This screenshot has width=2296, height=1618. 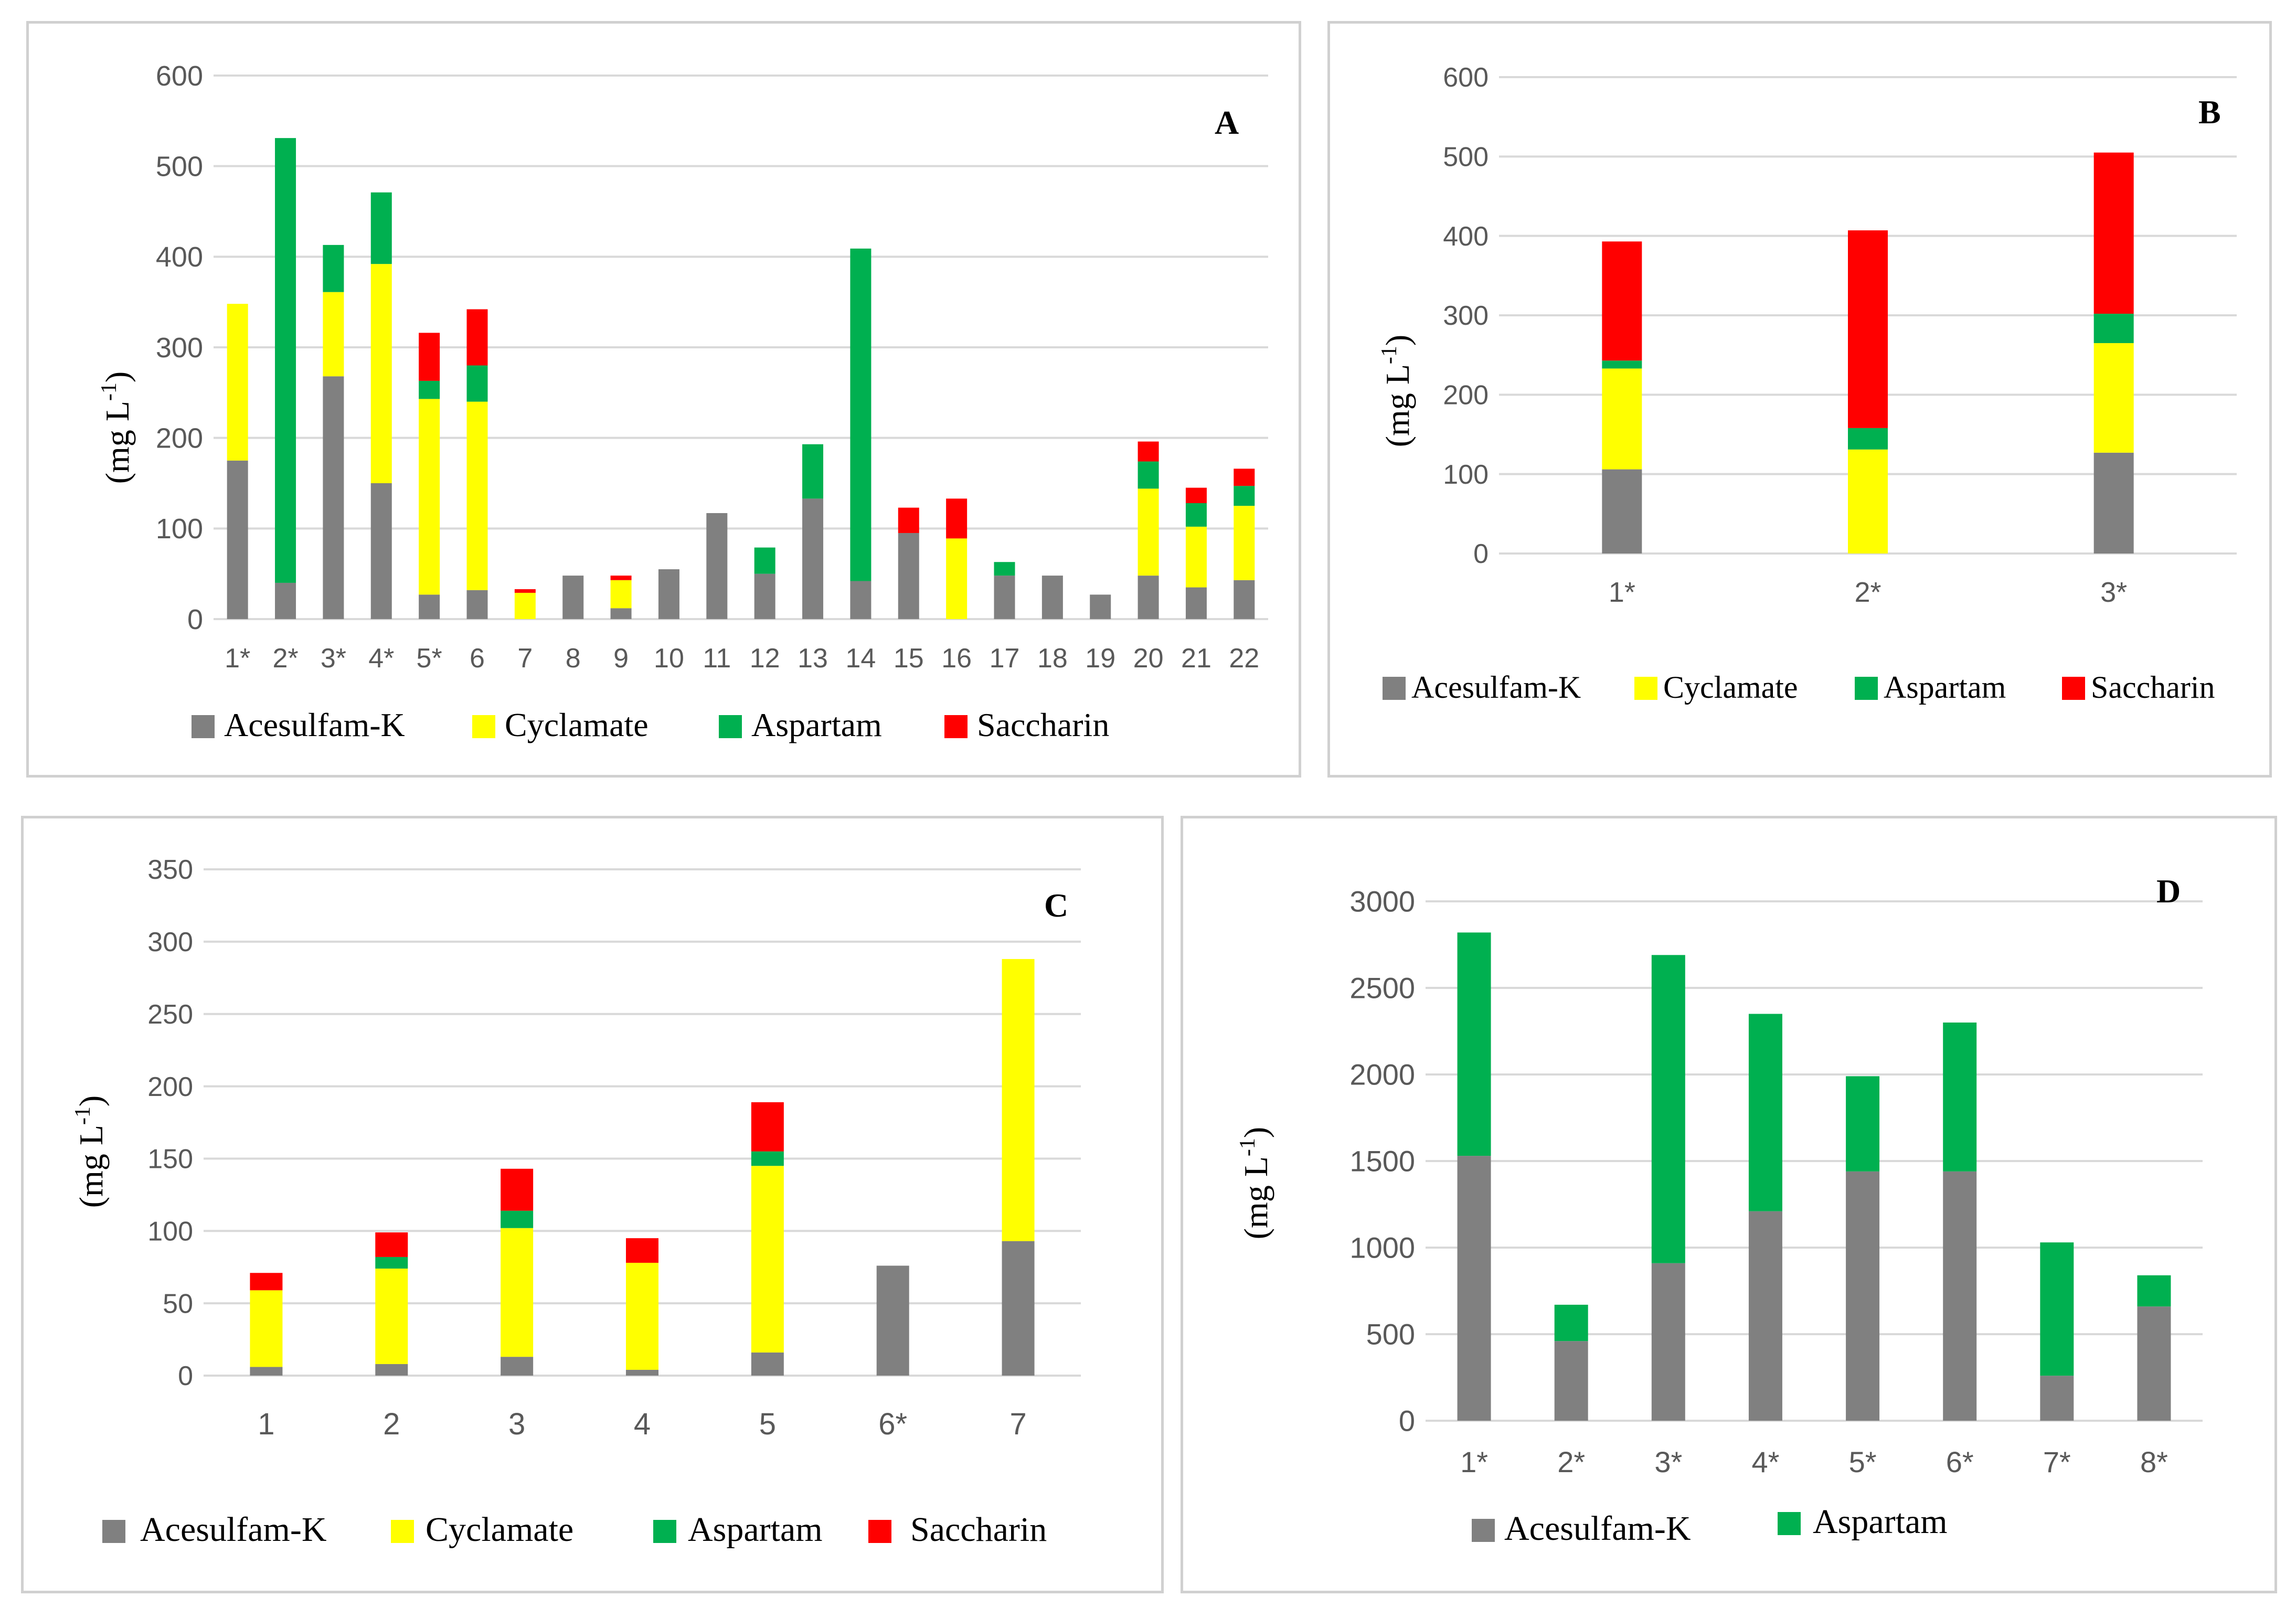 What do you see at coordinates (1100, 658) in the screenshot?
I see `x-tick-label: 19` at bounding box center [1100, 658].